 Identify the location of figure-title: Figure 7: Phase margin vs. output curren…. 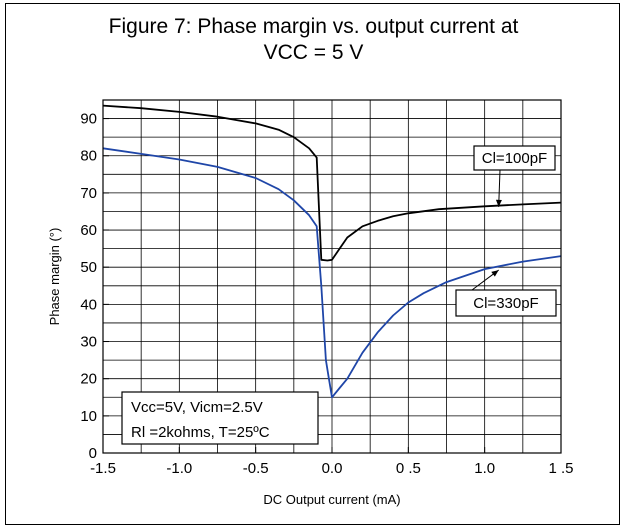
(313, 40).